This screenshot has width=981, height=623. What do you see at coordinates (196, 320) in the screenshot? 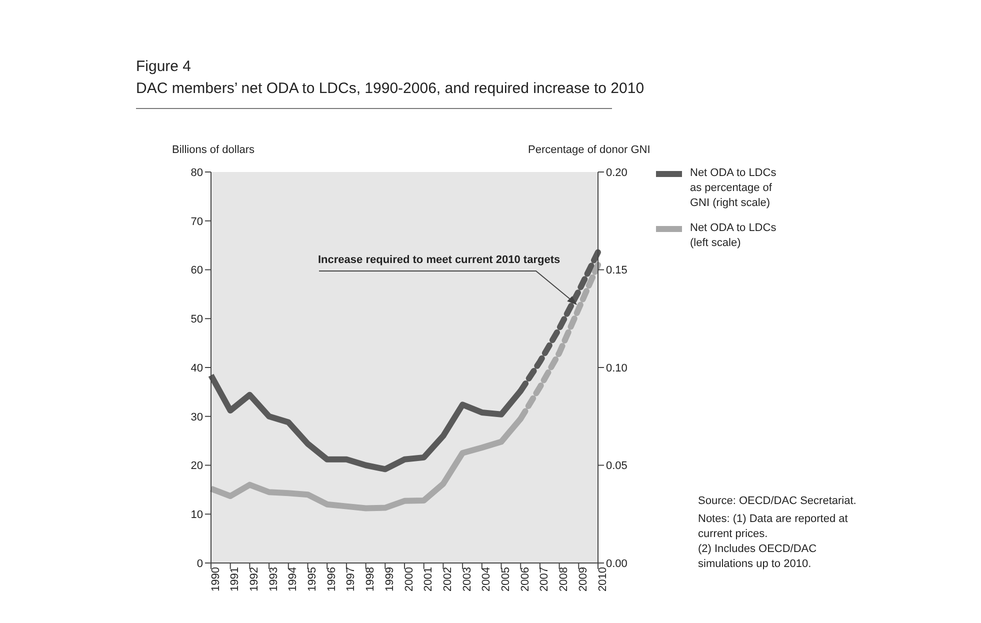
I see `y-tick-label: 50` at bounding box center [196, 320].